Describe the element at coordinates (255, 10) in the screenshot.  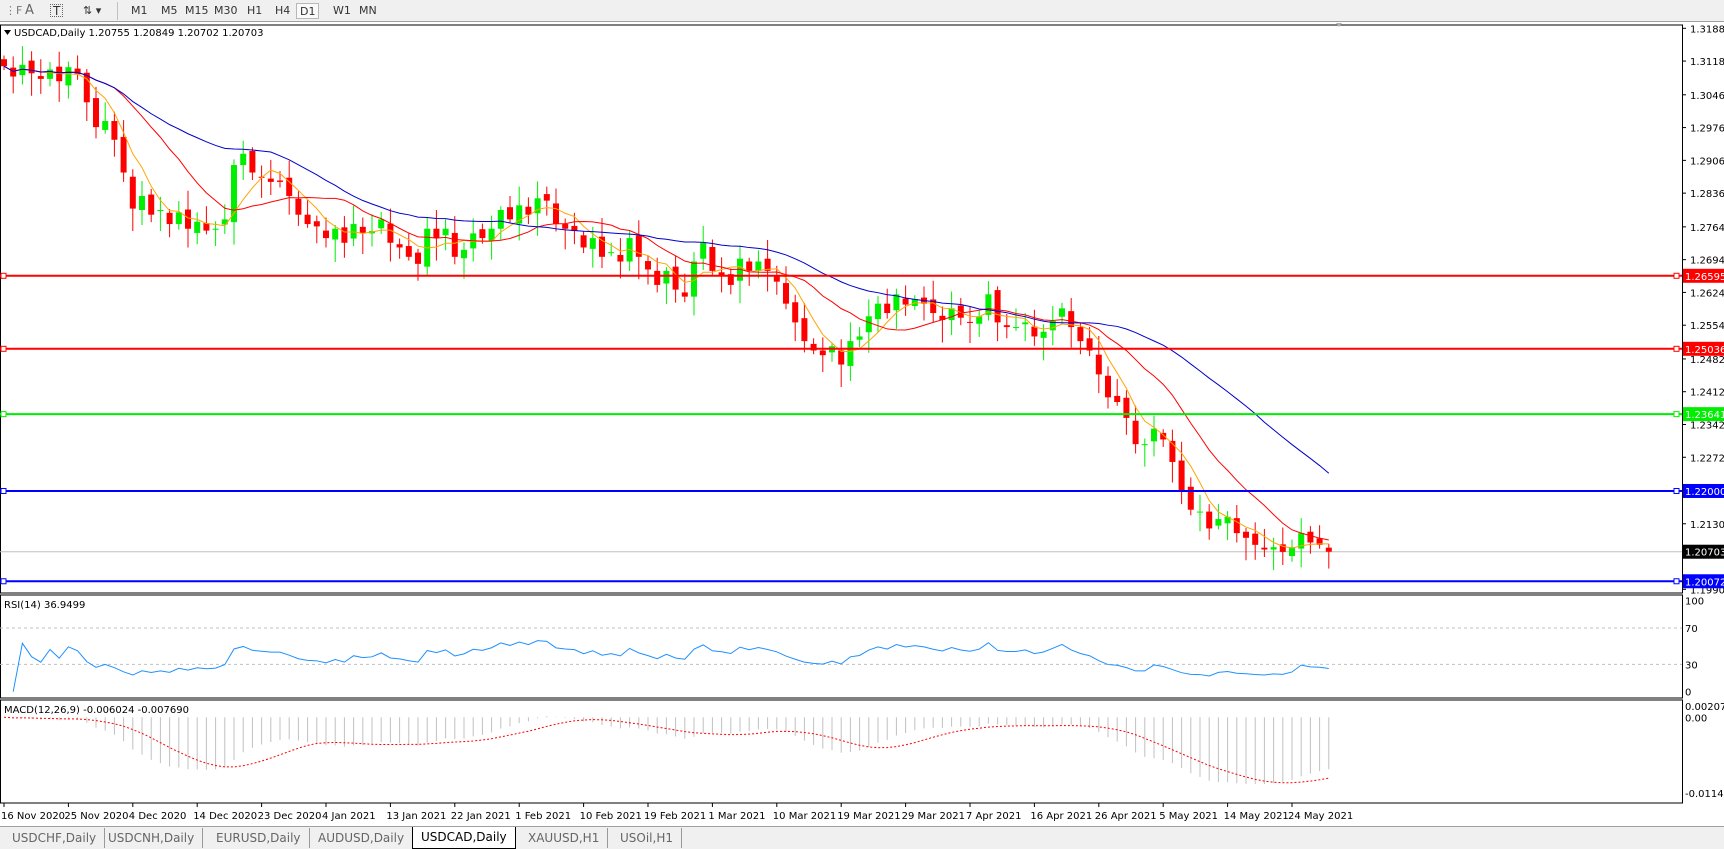
I see `timeframe-h1: H1` at that location.